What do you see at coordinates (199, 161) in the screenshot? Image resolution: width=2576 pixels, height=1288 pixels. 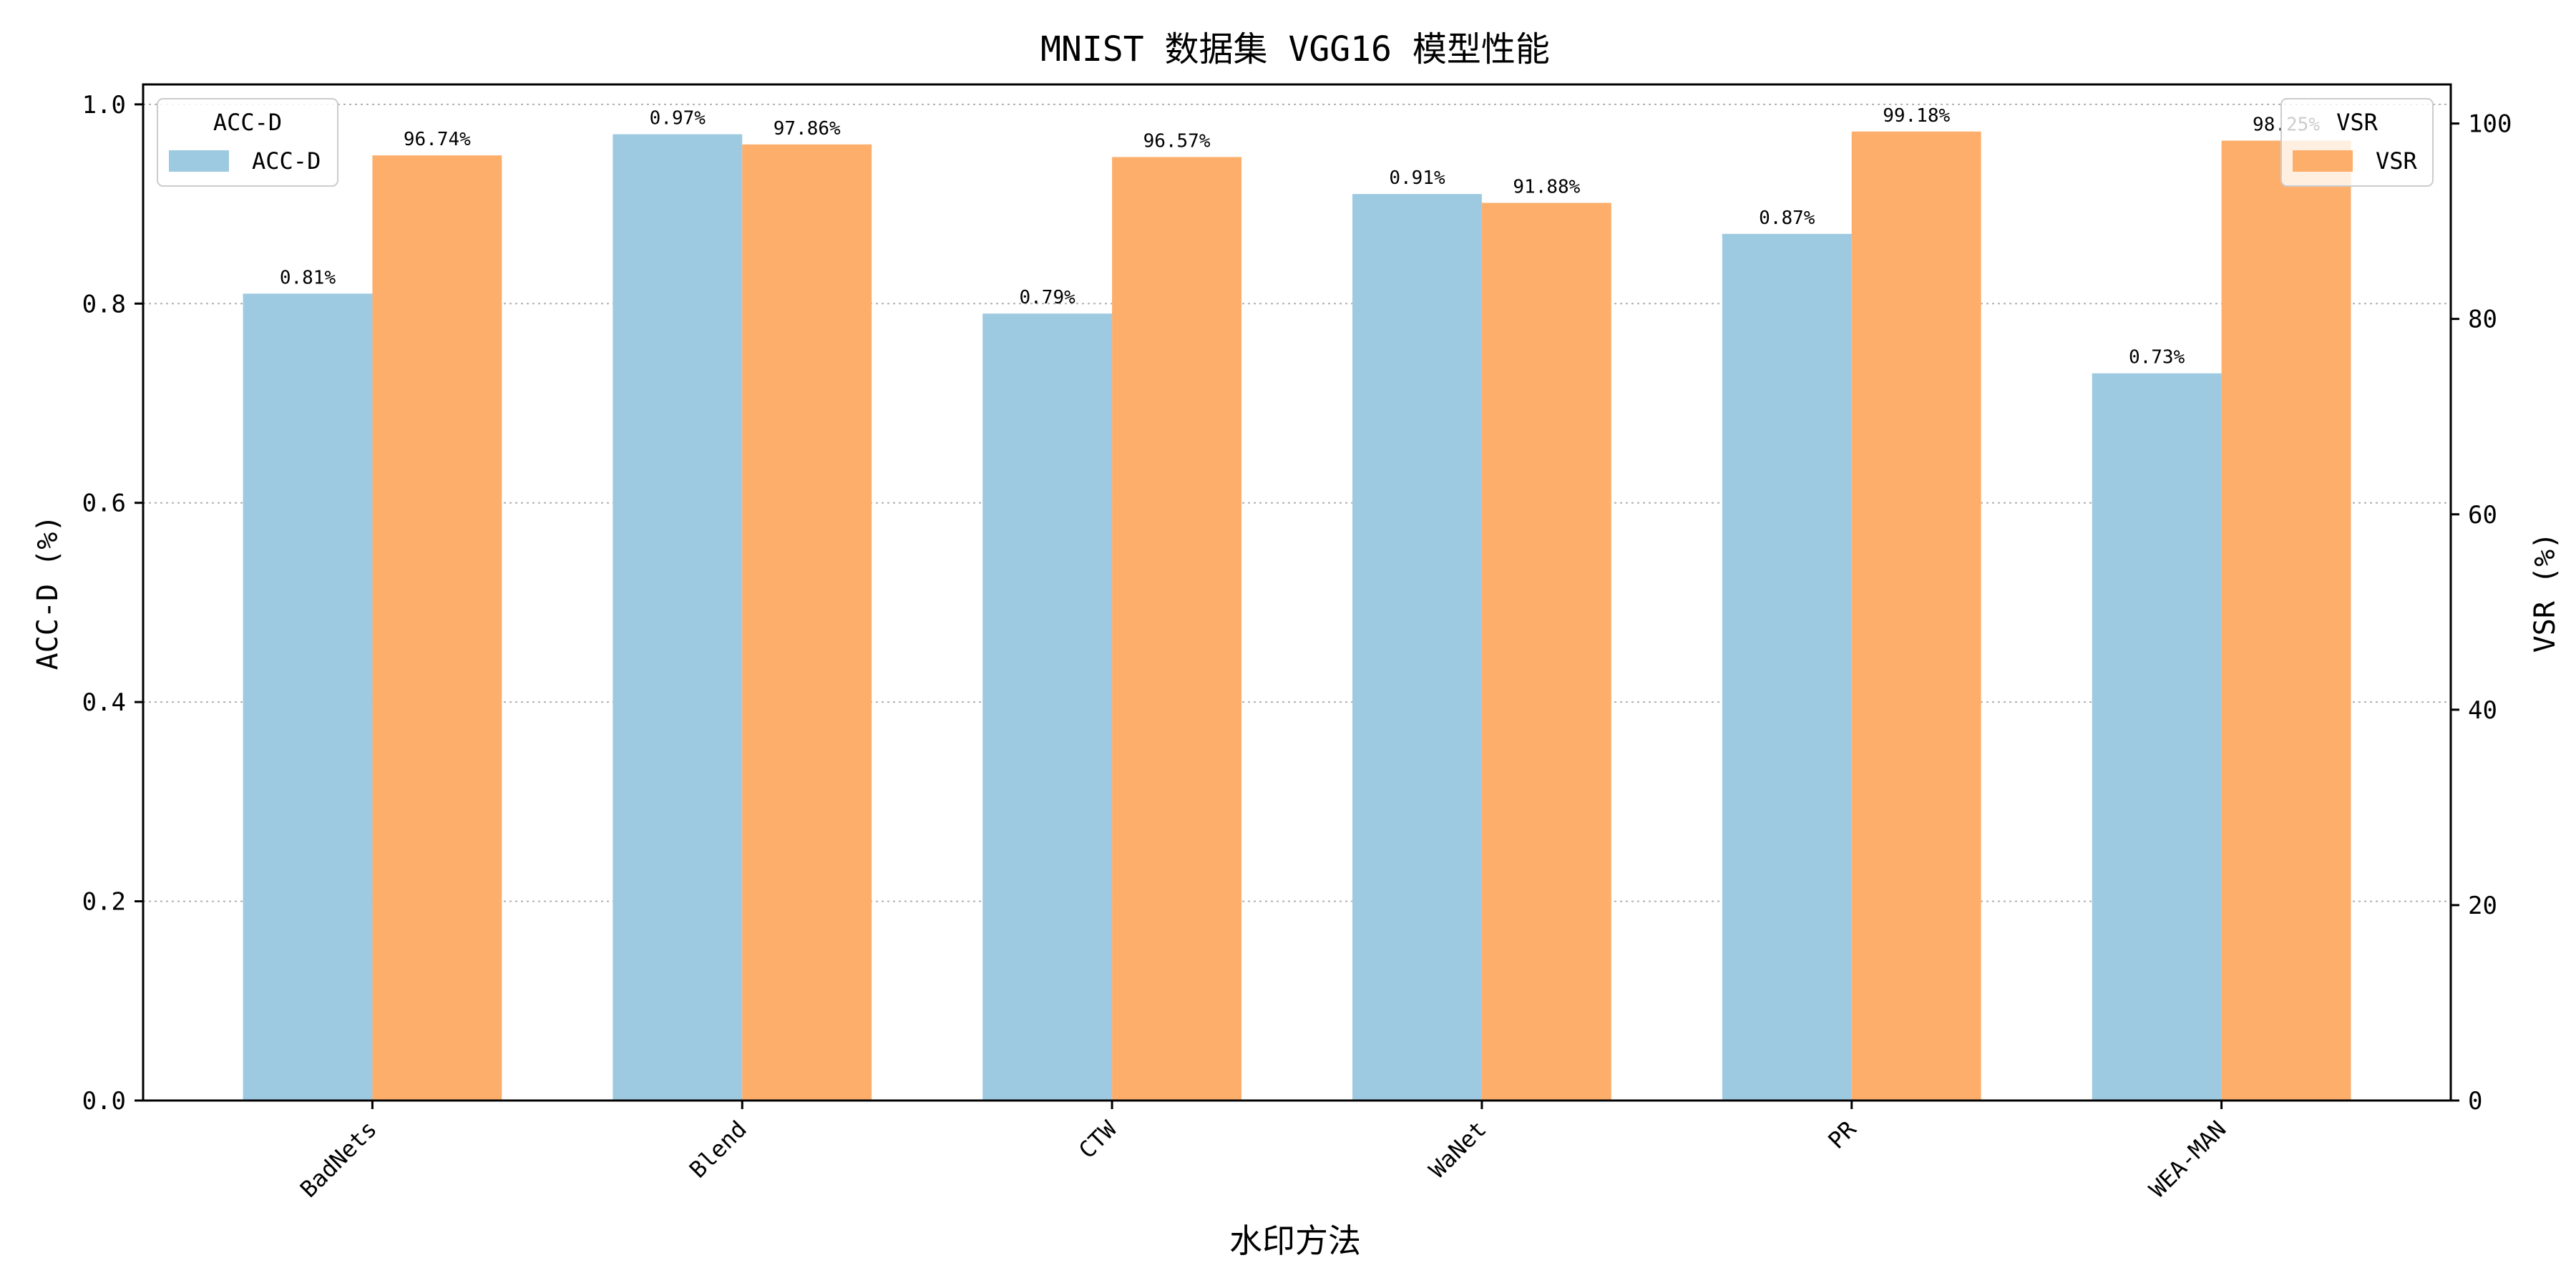 I see `legend-swatch-acc-d` at bounding box center [199, 161].